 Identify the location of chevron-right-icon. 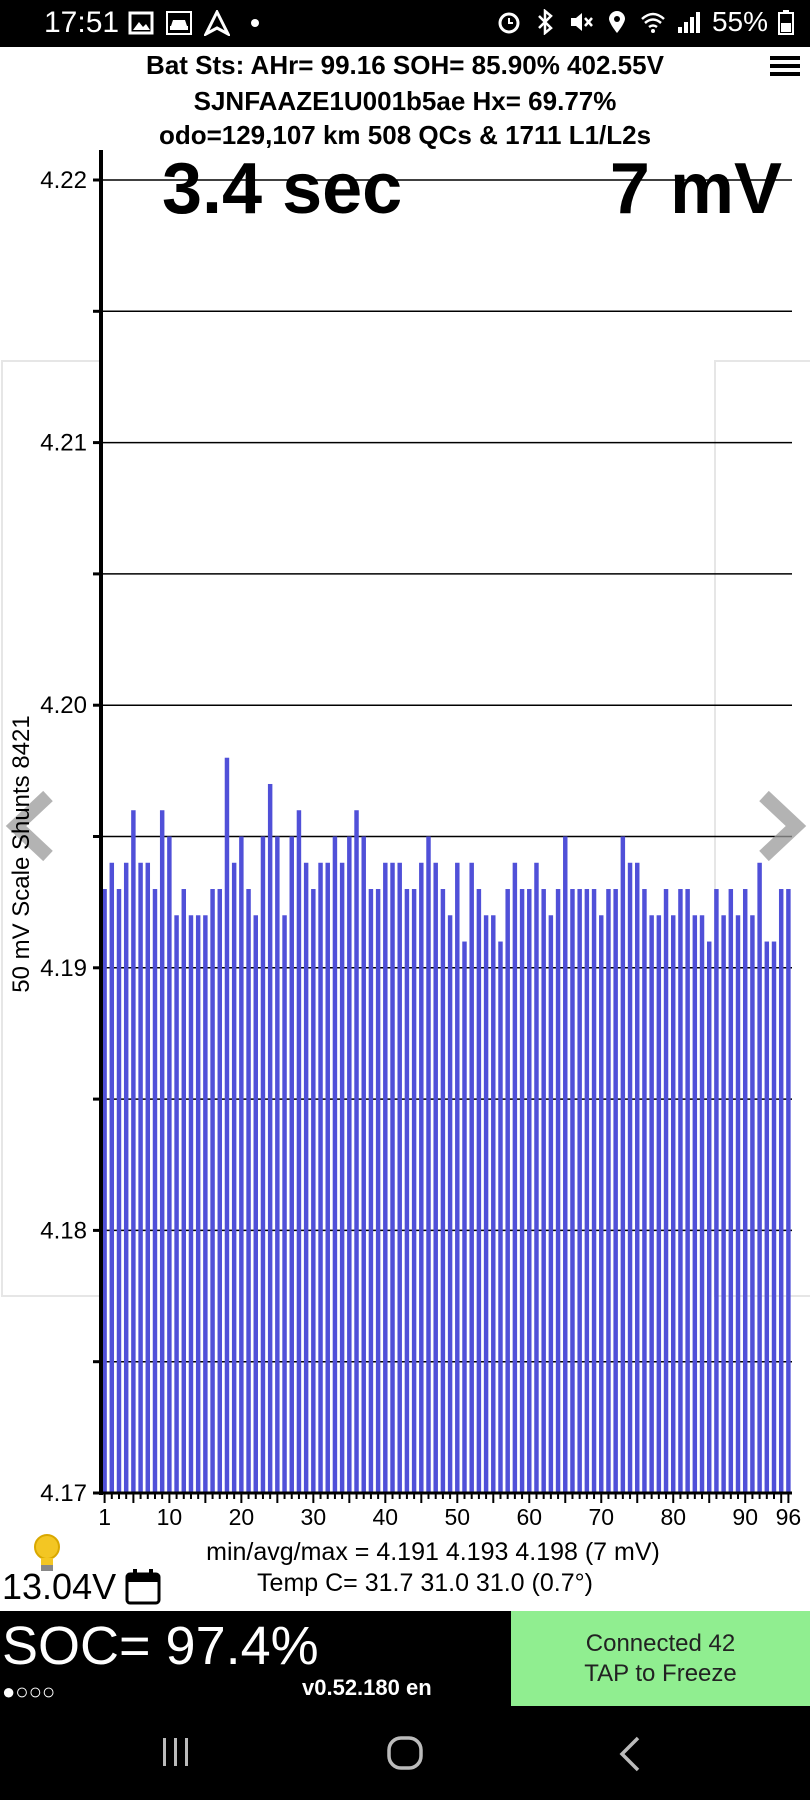
(782, 826).